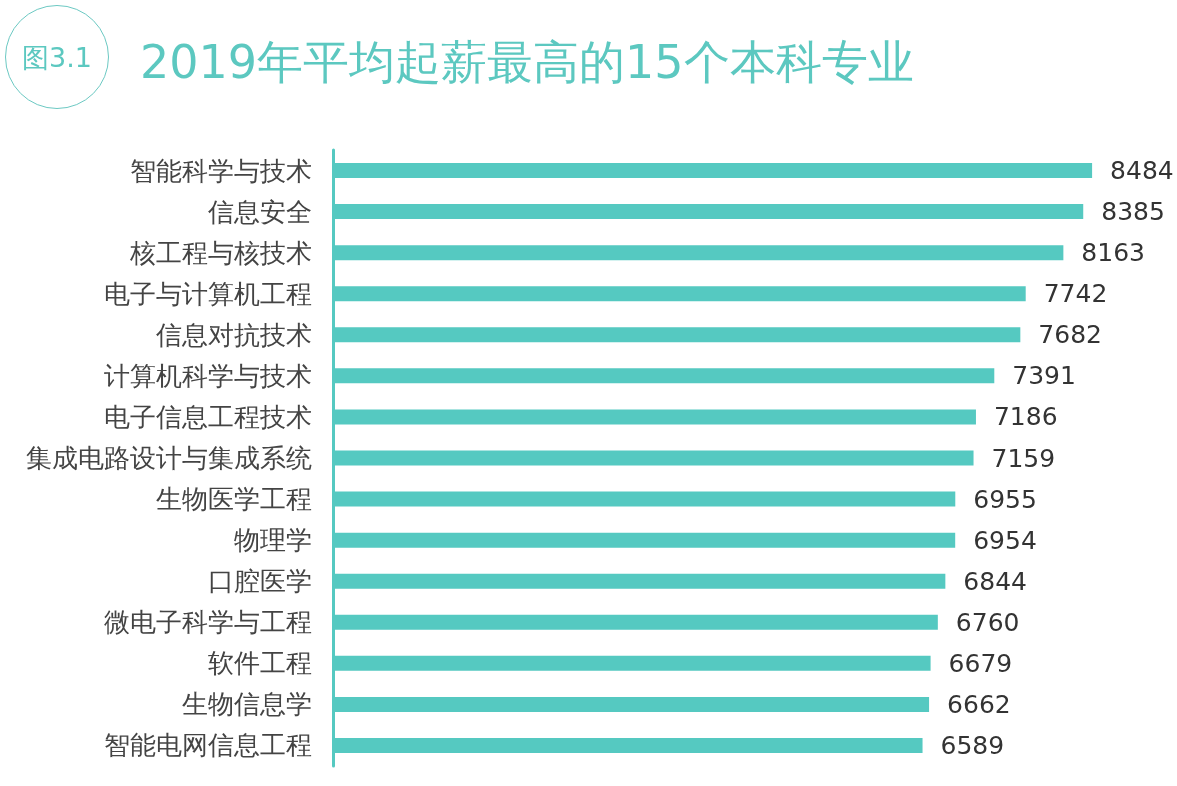  What do you see at coordinates (208, 375) in the screenshot?
I see `y-tick-label: 计算机科学与技术` at bounding box center [208, 375].